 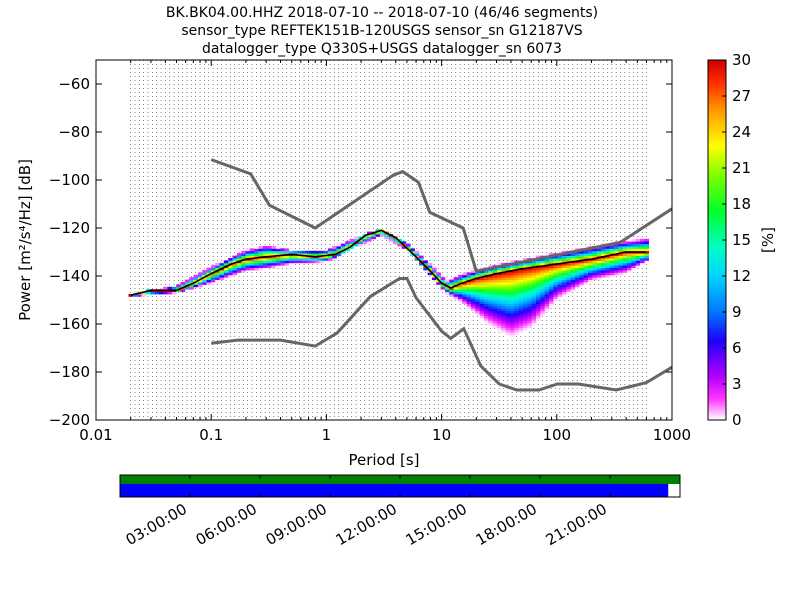 What do you see at coordinates (741, 276) in the screenshot?
I see `colorbar-tick-label: 12` at bounding box center [741, 276].